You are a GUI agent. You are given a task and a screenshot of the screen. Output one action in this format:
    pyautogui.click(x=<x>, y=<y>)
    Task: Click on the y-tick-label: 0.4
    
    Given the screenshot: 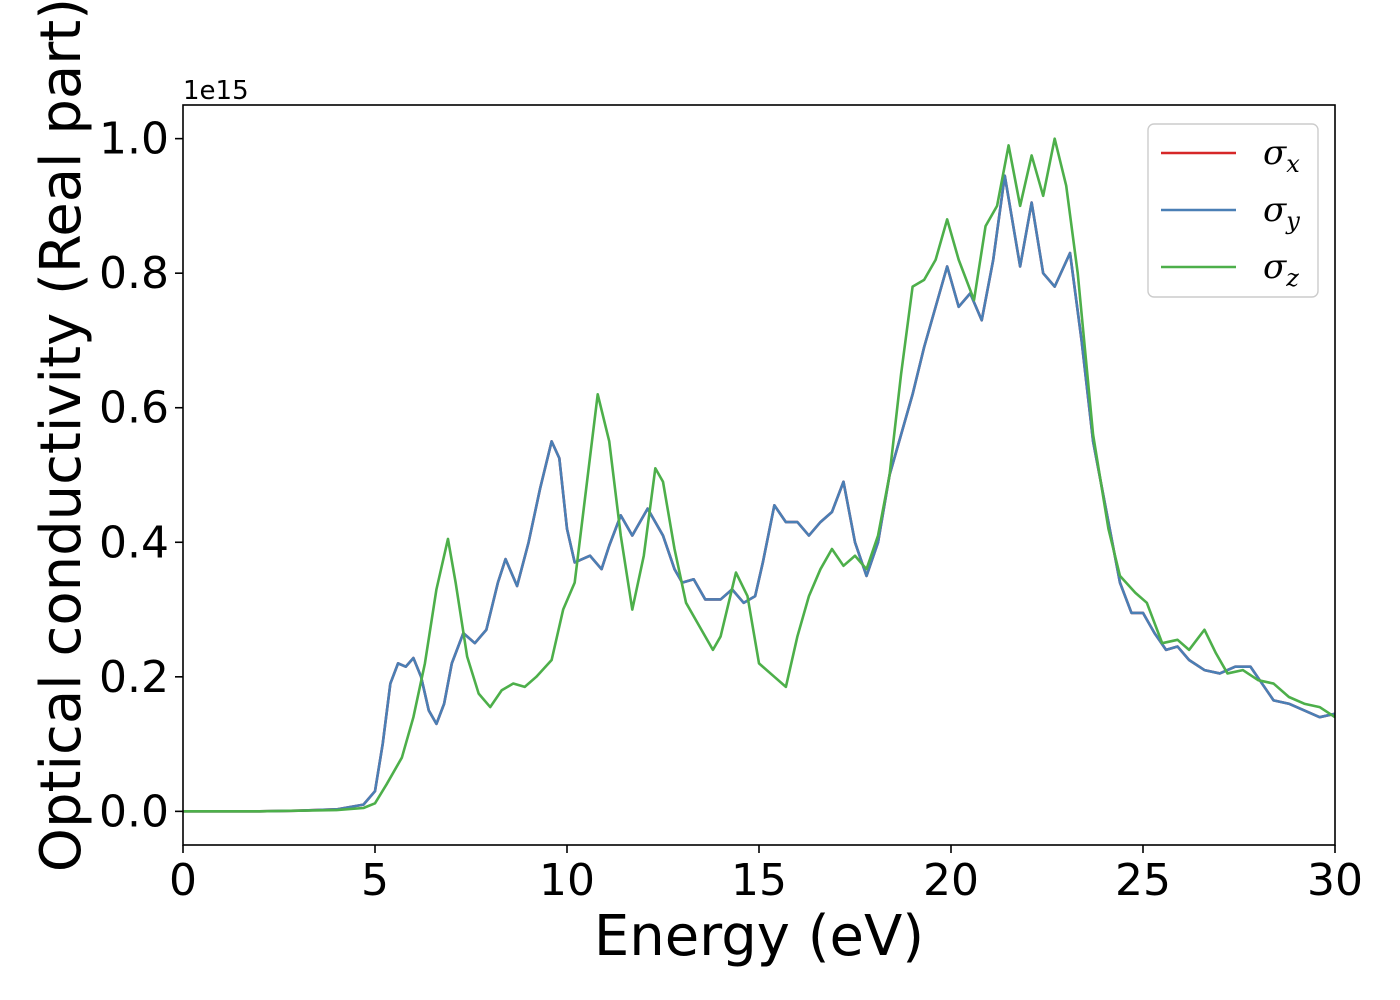 What is the action you would take?
    pyautogui.click(x=134, y=542)
    